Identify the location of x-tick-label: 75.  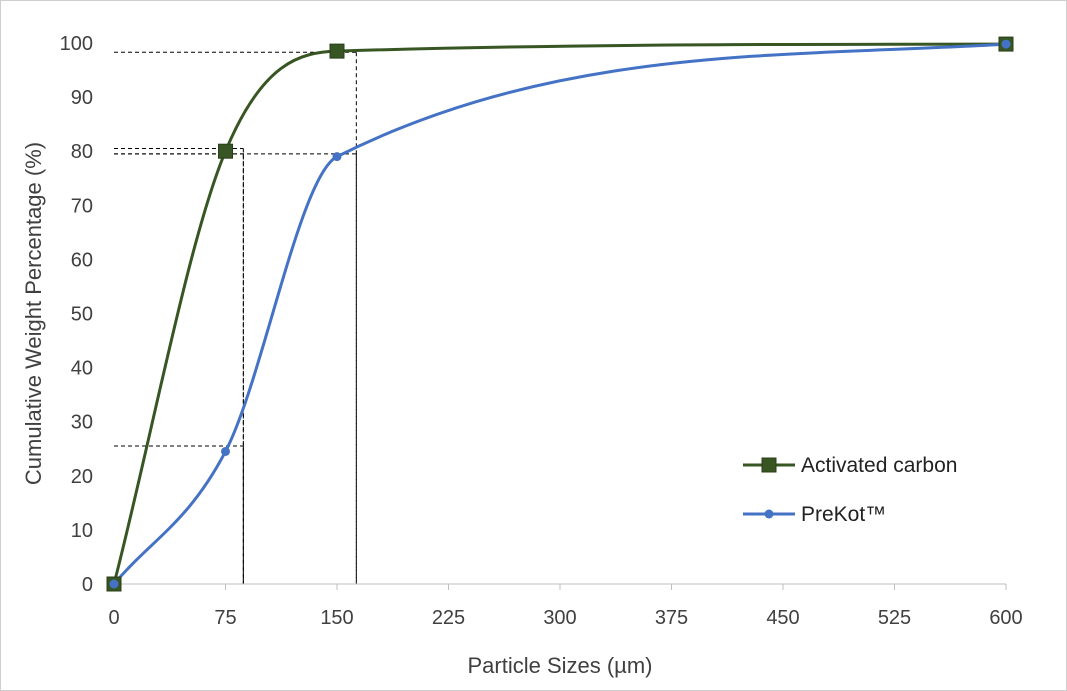
(225, 618).